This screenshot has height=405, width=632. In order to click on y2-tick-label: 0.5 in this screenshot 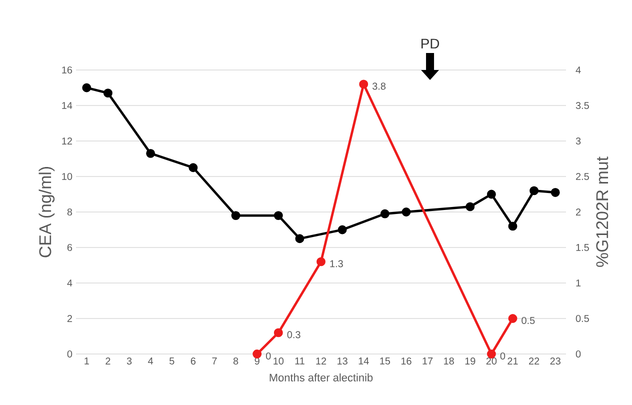, I will do `click(582, 318)`.